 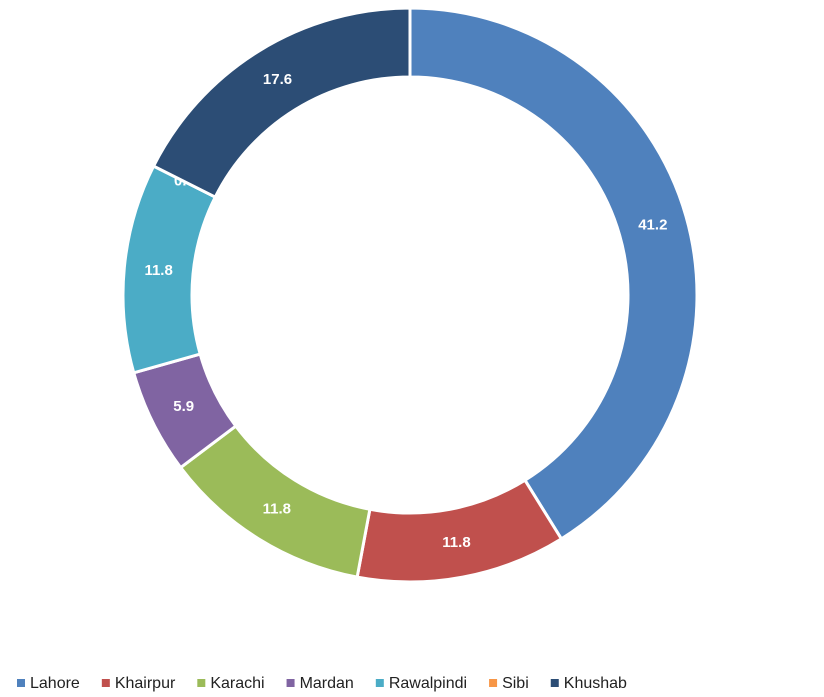 I want to click on legend-label: Khushab, so click(x=595, y=683).